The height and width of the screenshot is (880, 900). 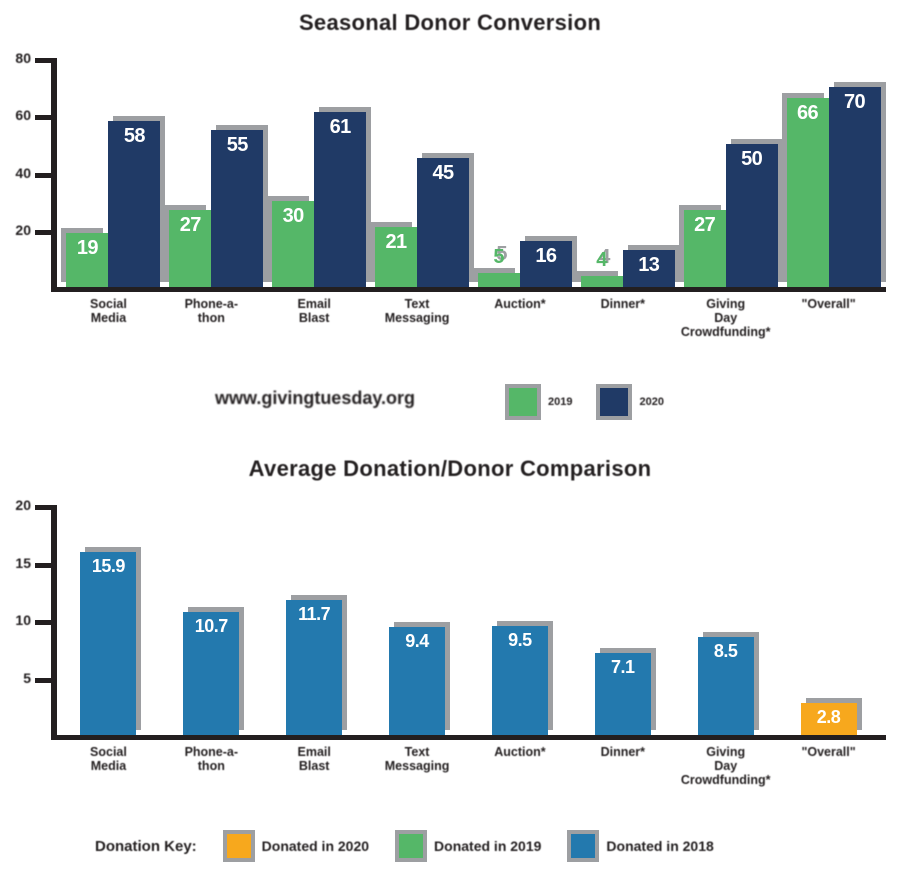 I want to click on legend-item: 2019, so click(x=538, y=402).